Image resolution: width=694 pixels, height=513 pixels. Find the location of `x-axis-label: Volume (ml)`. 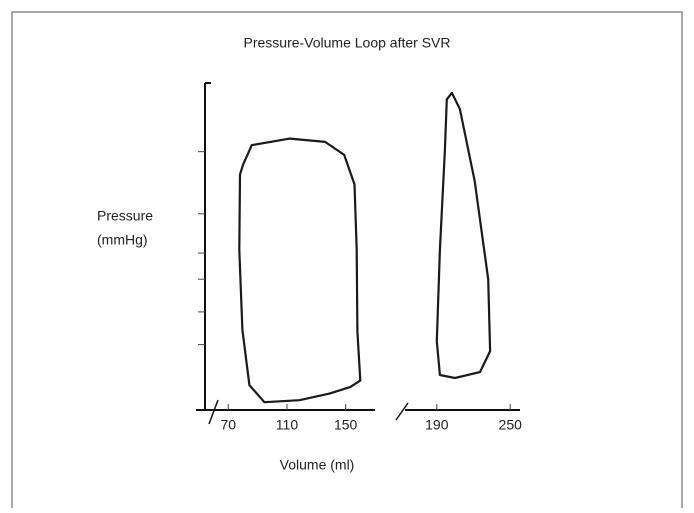

x-axis-label: Volume (ml) is located at coordinates (317, 465).